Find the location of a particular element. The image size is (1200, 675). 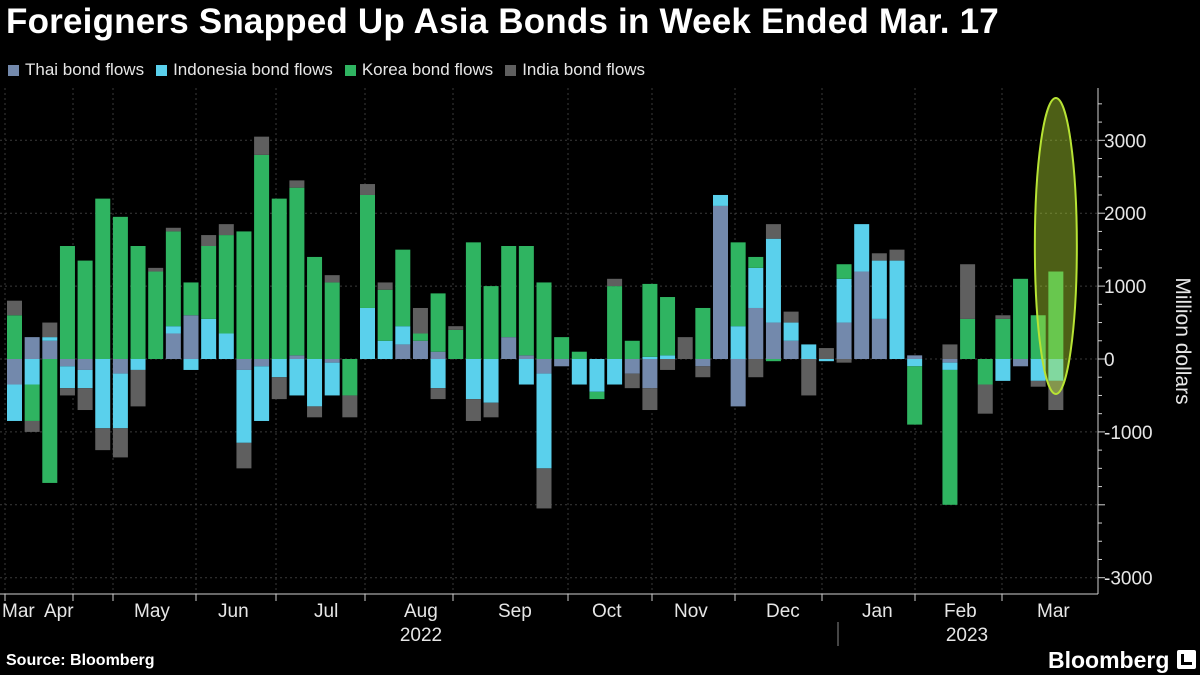

x-month-label-7: Oct is located at coordinates (607, 611).